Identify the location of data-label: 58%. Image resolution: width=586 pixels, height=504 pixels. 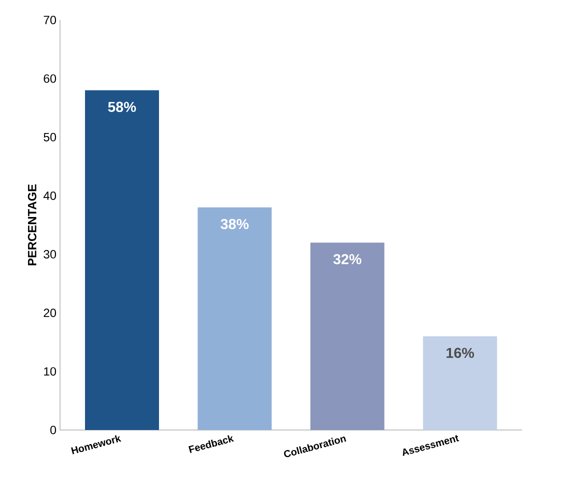
(122, 107).